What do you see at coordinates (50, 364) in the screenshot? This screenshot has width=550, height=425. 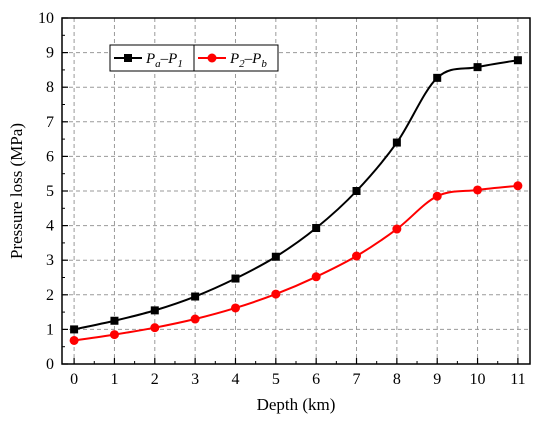 I see `y-tick-label: 0` at bounding box center [50, 364].